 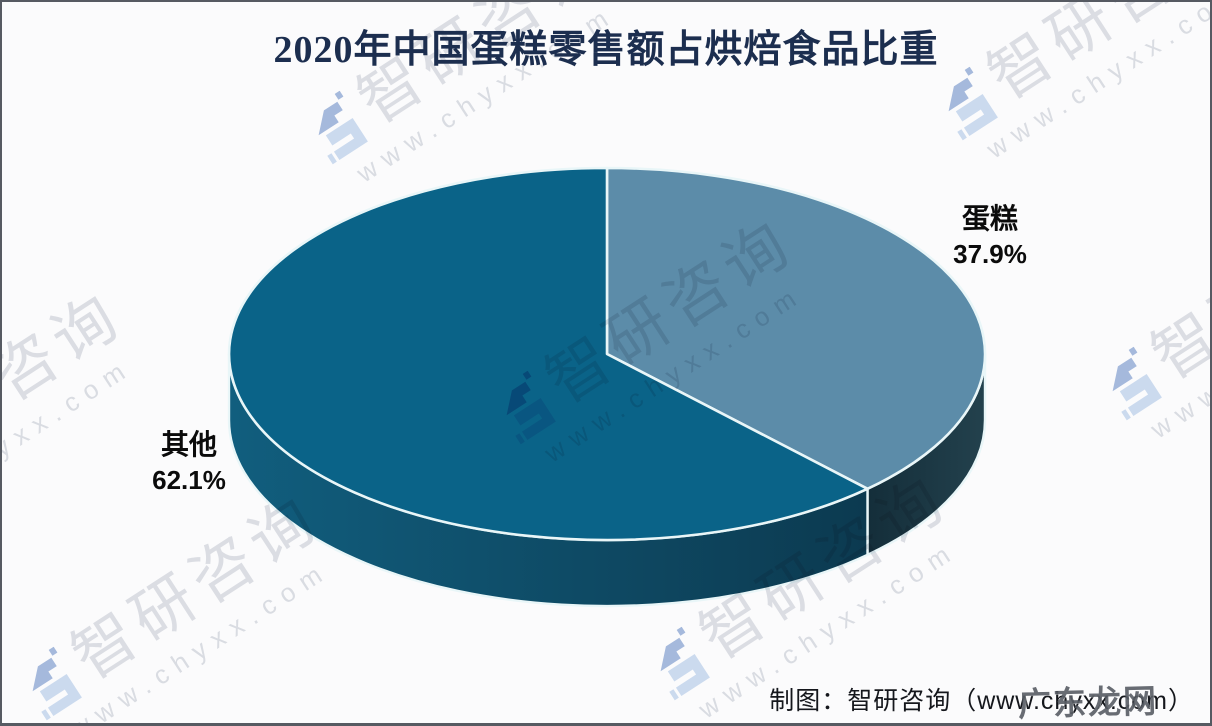 What do you see at coordinates (188, 444) in the screenshot?
I see `data-label-other-name: 其他` at bounding box center [188, 444].